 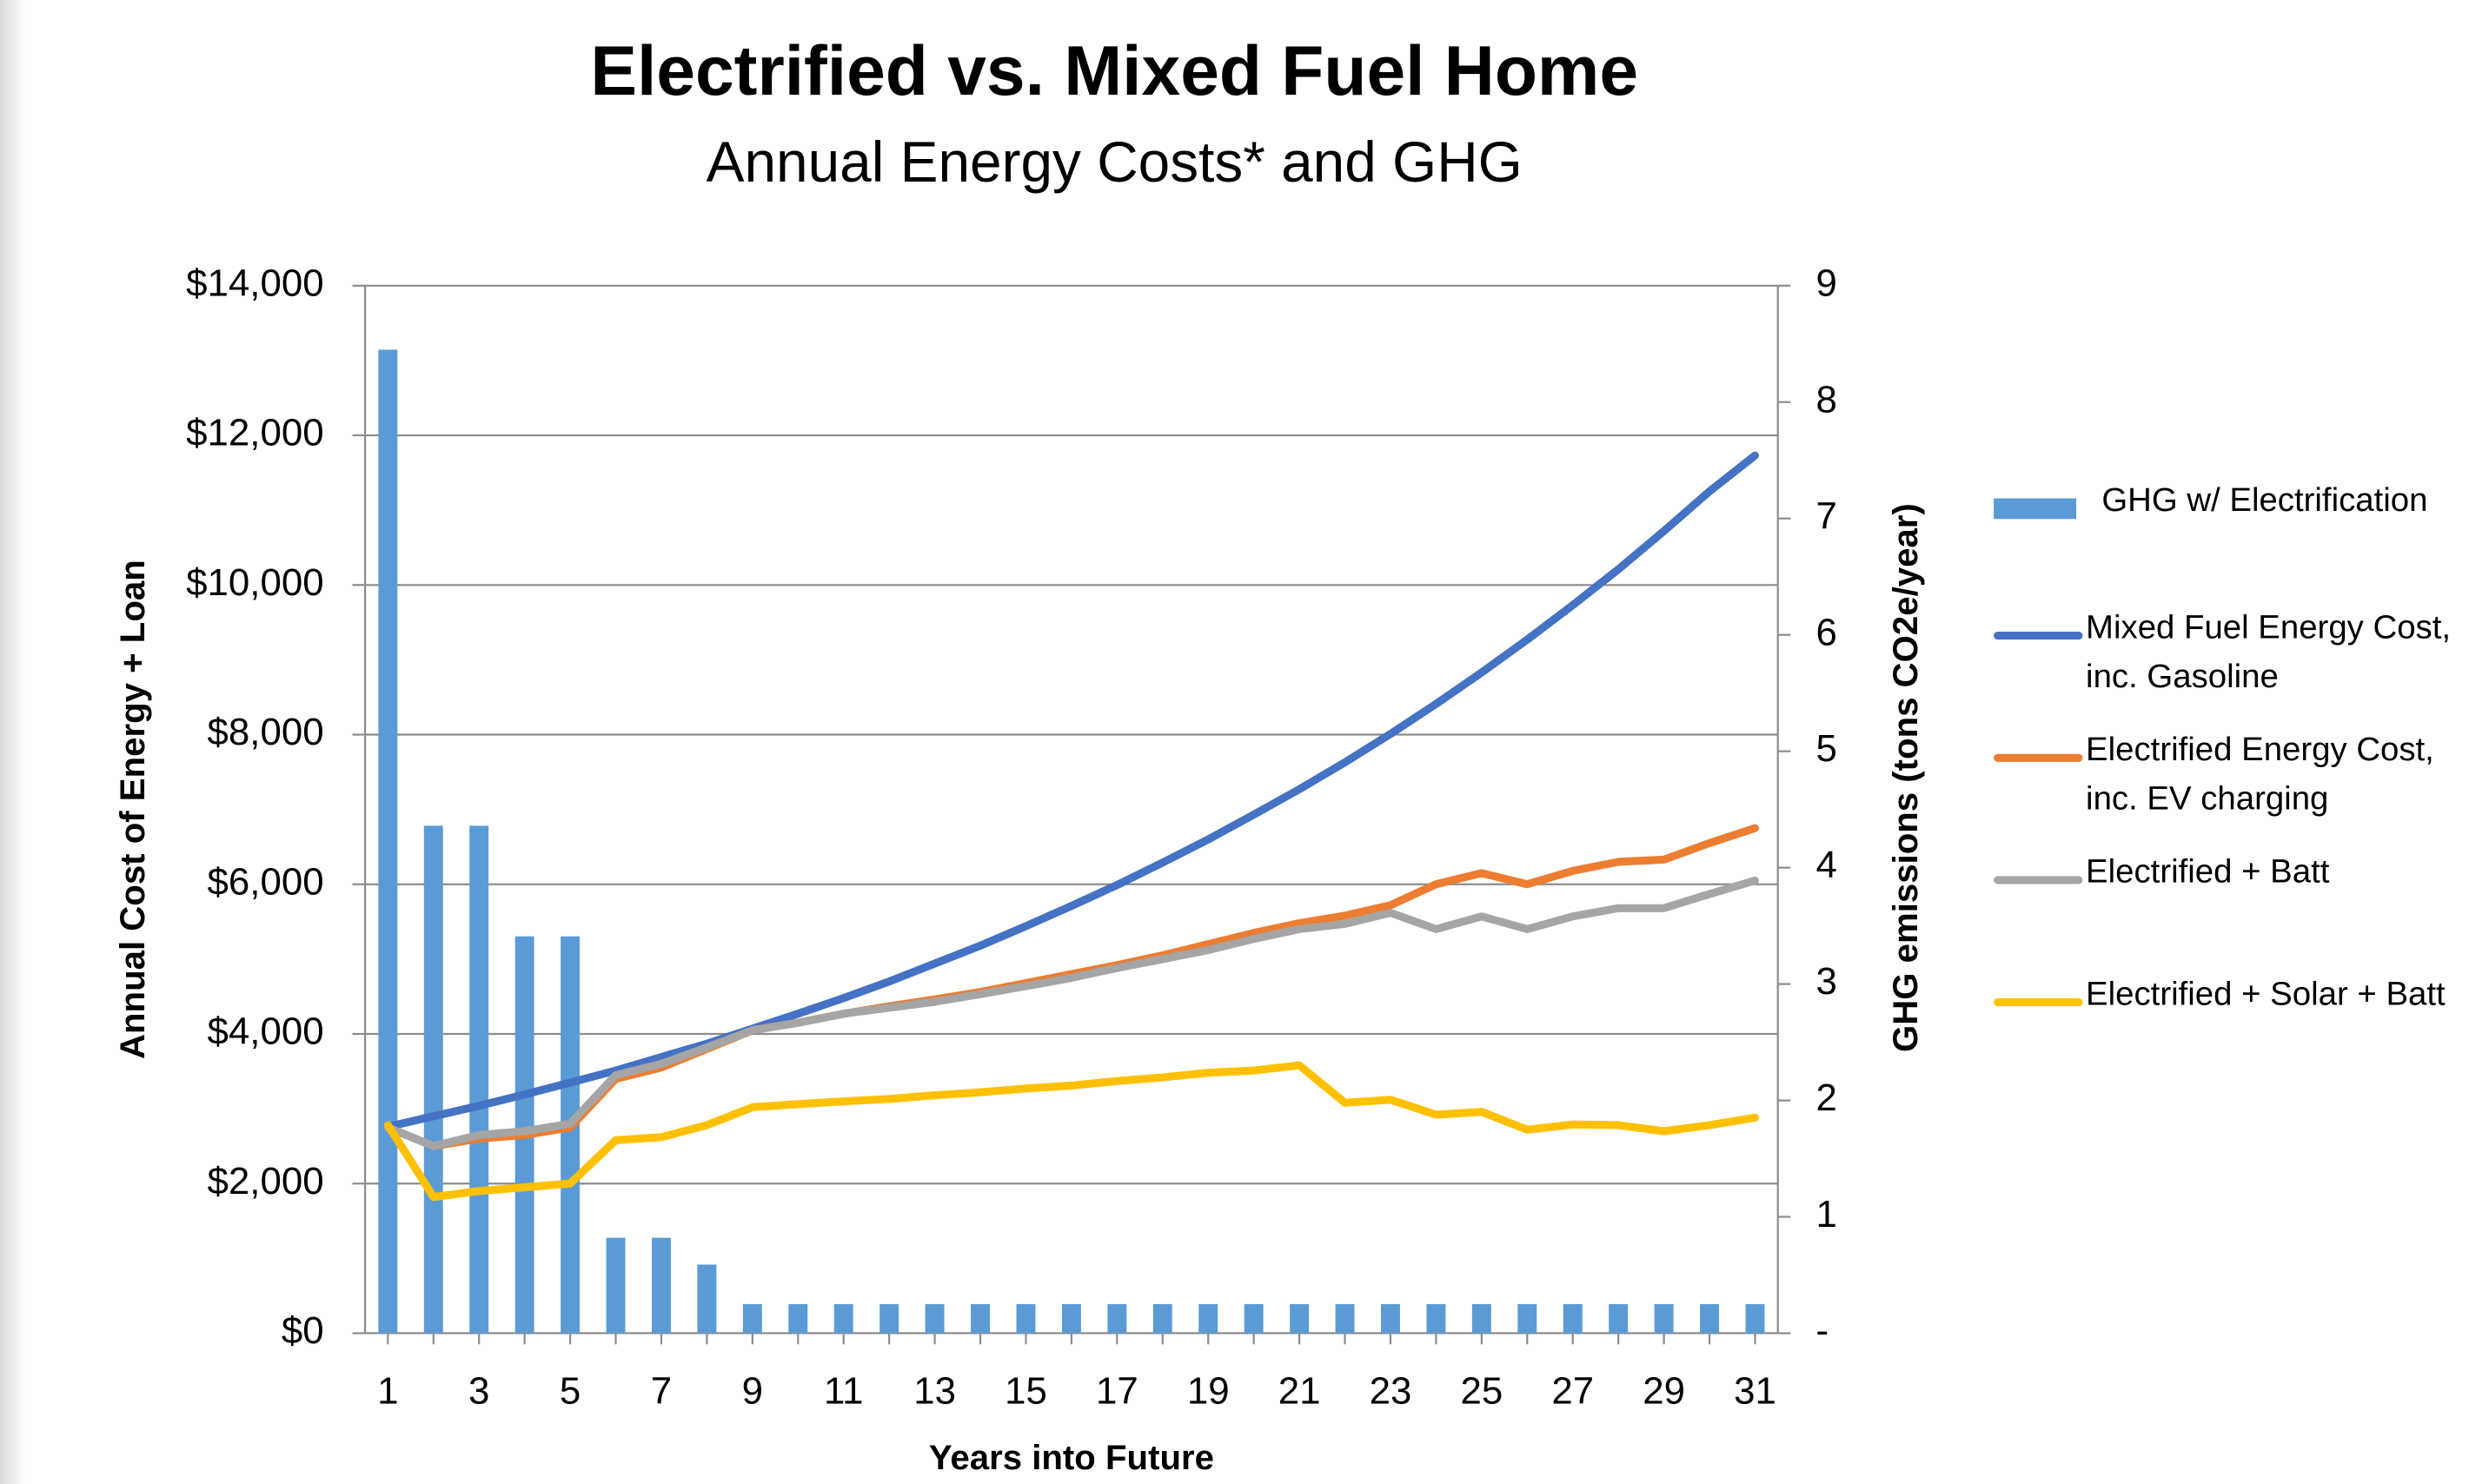 I want to click on y2-tick-label: 6, so click(x=1826, y=632).